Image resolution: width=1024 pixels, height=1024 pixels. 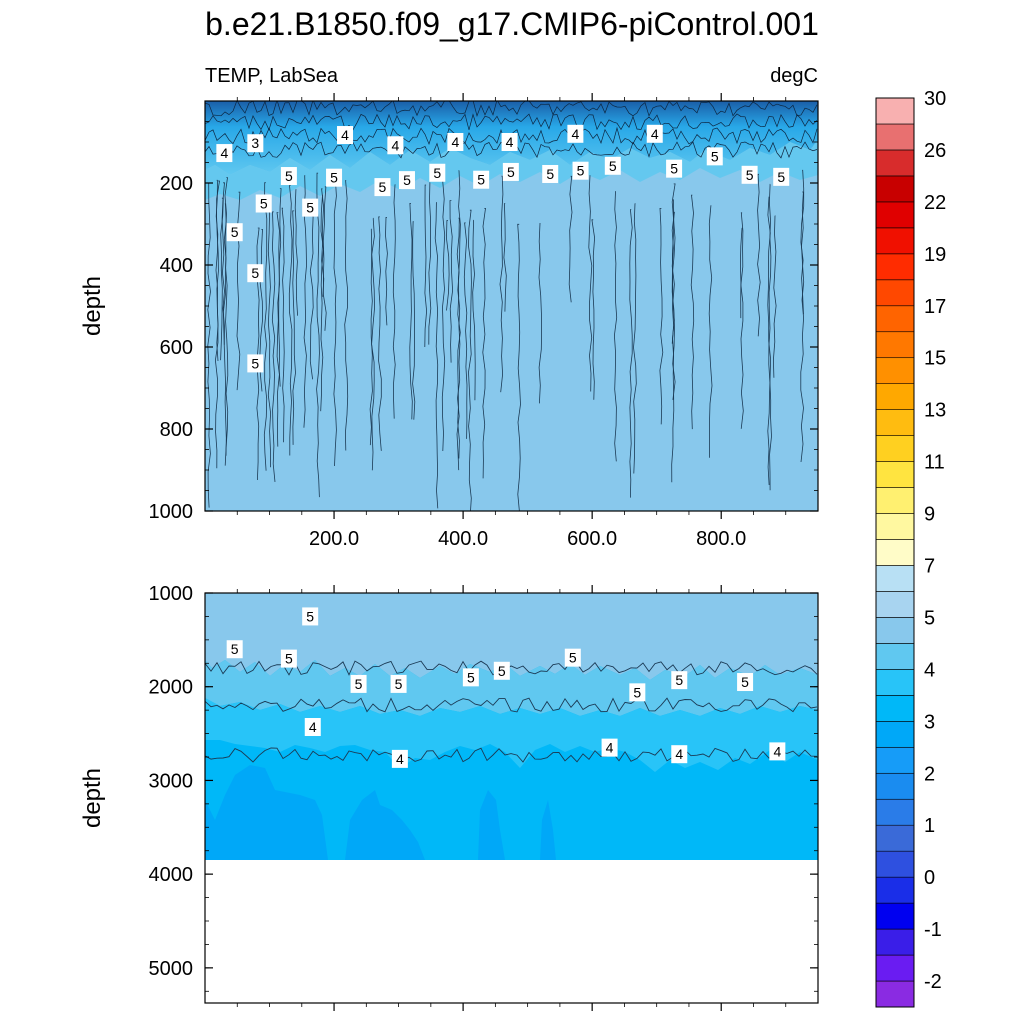 What do you see at coordinates (512, 24) in the screenshot?
I see `chart-title: b.e21.B1850.f09_g17.CMIP6-piControl.001` at bounding box center [512, 24].